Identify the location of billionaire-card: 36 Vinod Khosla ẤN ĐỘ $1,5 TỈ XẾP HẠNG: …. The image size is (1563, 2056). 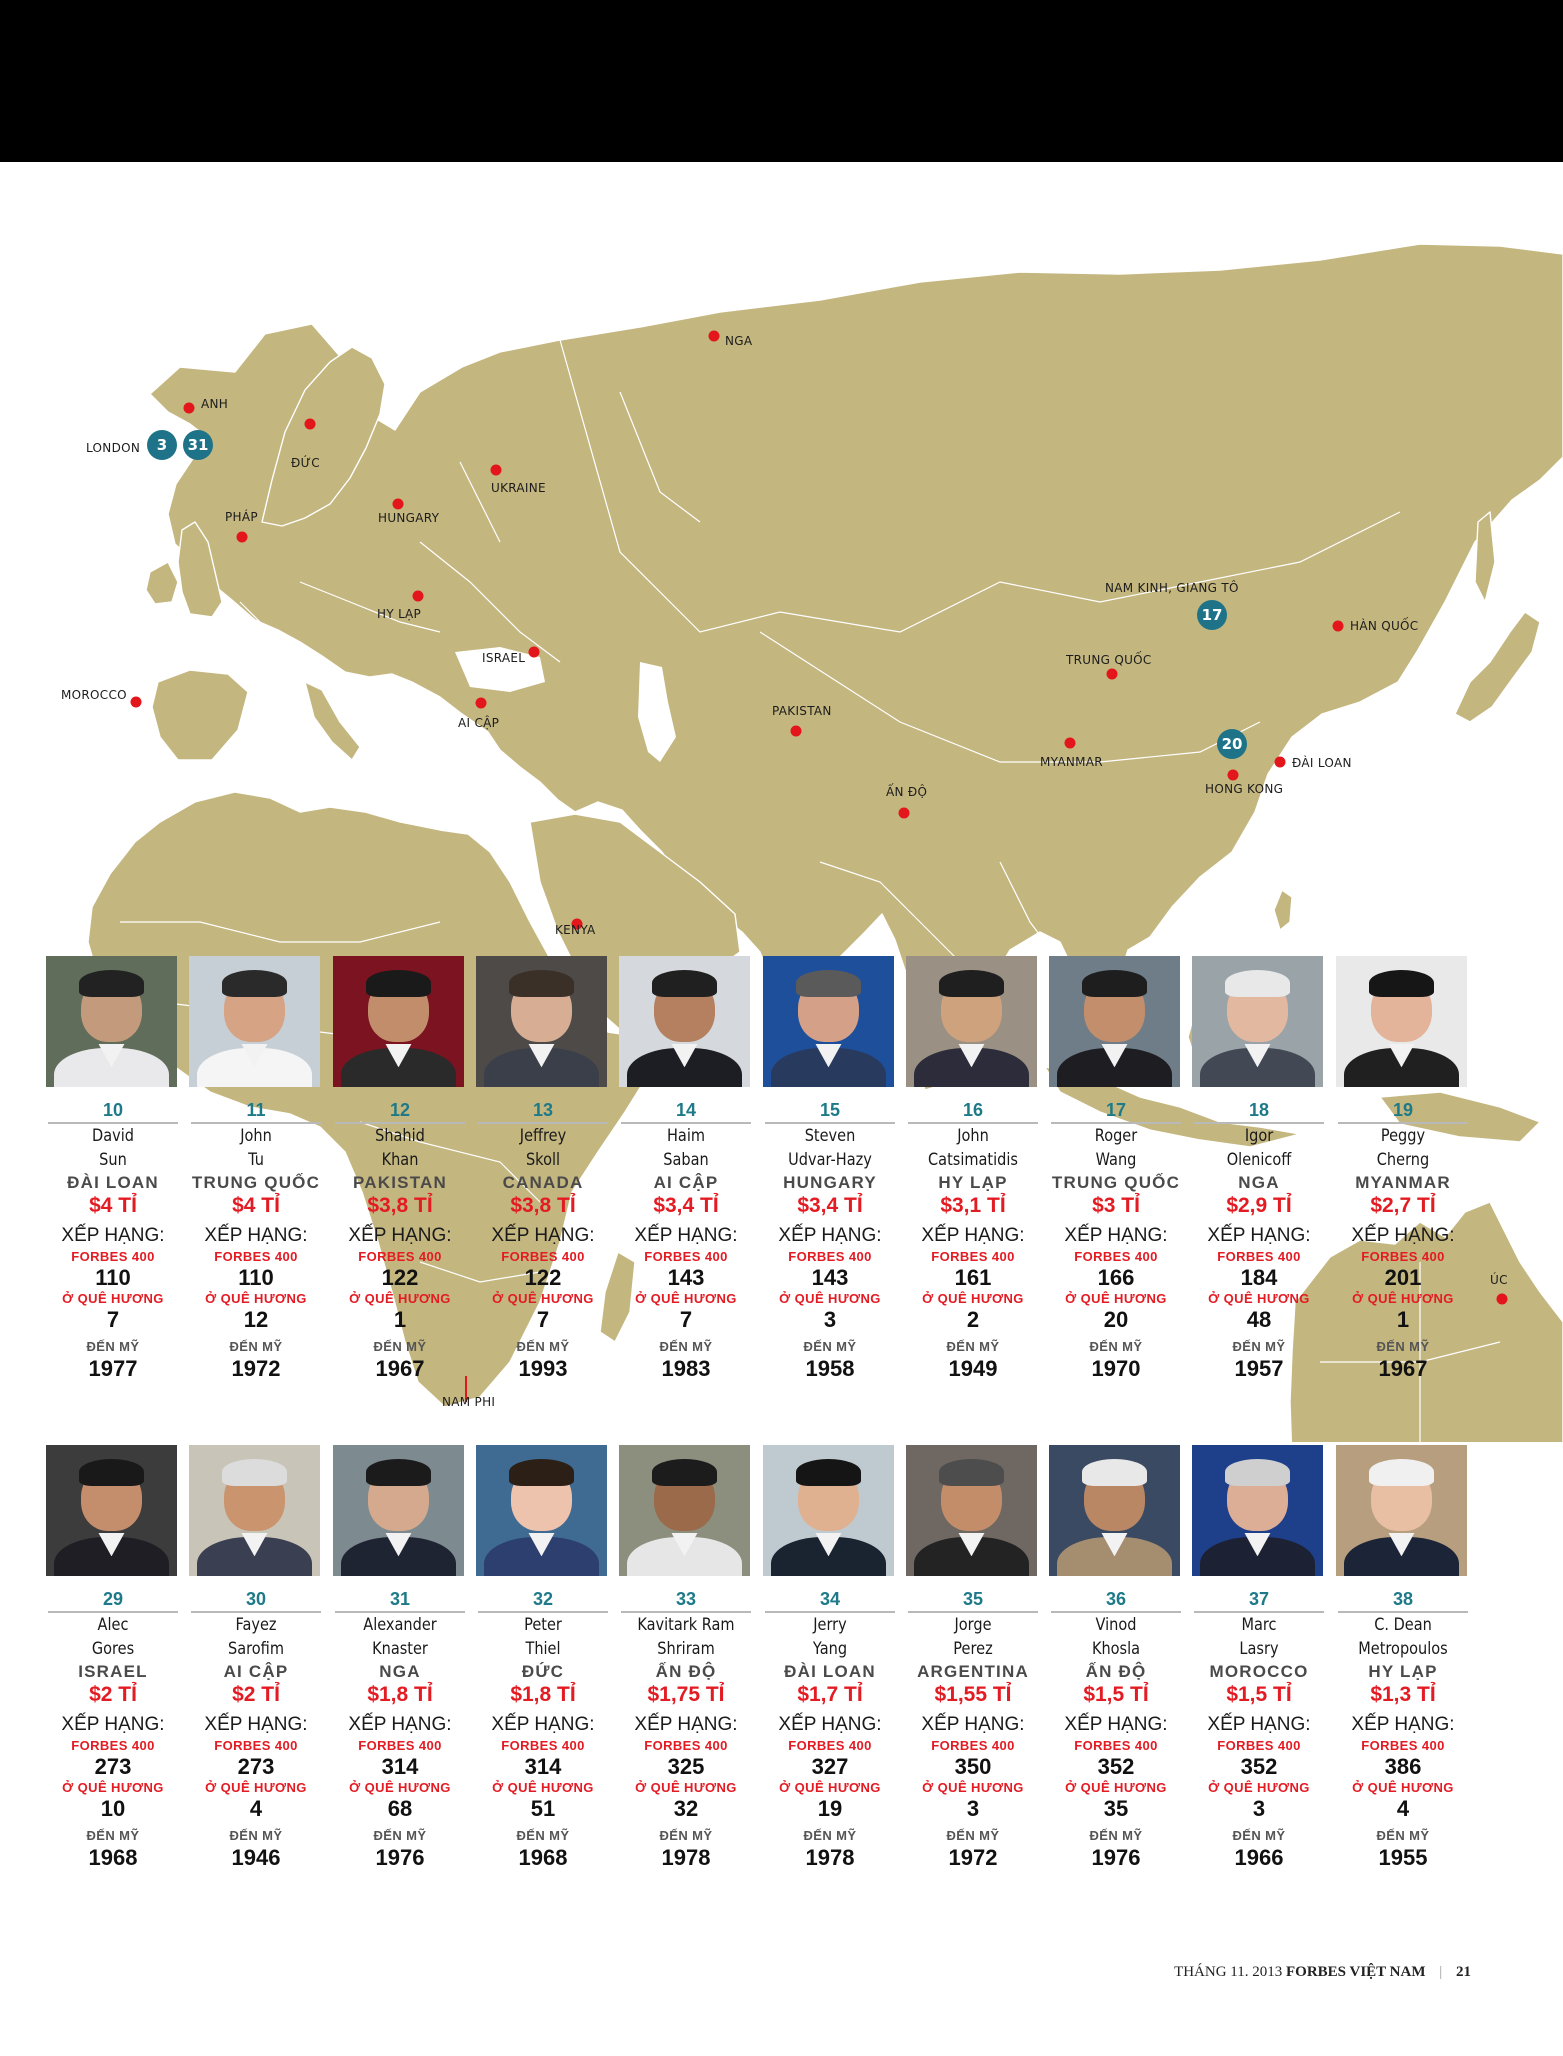
(1116, 1658).